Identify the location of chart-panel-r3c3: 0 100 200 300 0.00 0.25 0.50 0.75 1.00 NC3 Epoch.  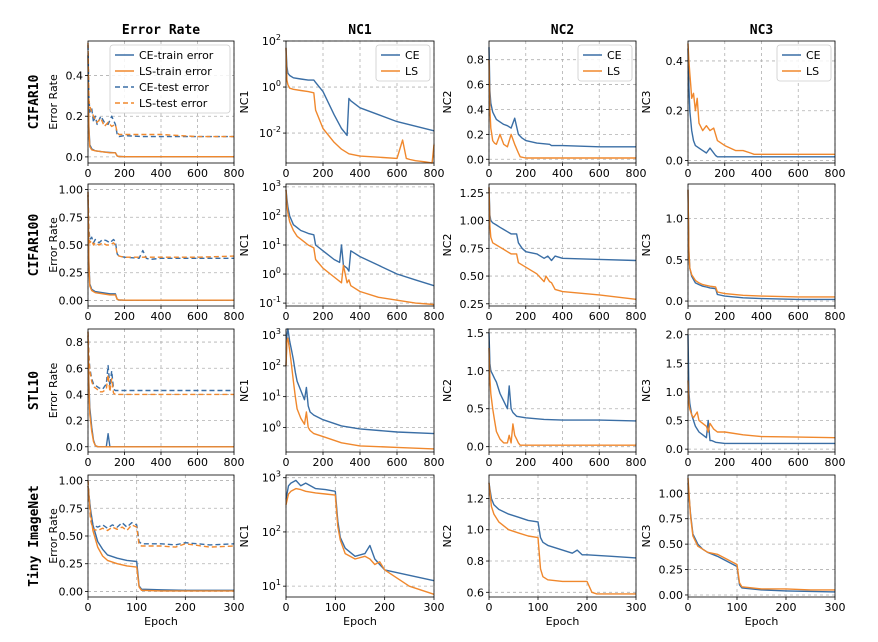
(743, 551).